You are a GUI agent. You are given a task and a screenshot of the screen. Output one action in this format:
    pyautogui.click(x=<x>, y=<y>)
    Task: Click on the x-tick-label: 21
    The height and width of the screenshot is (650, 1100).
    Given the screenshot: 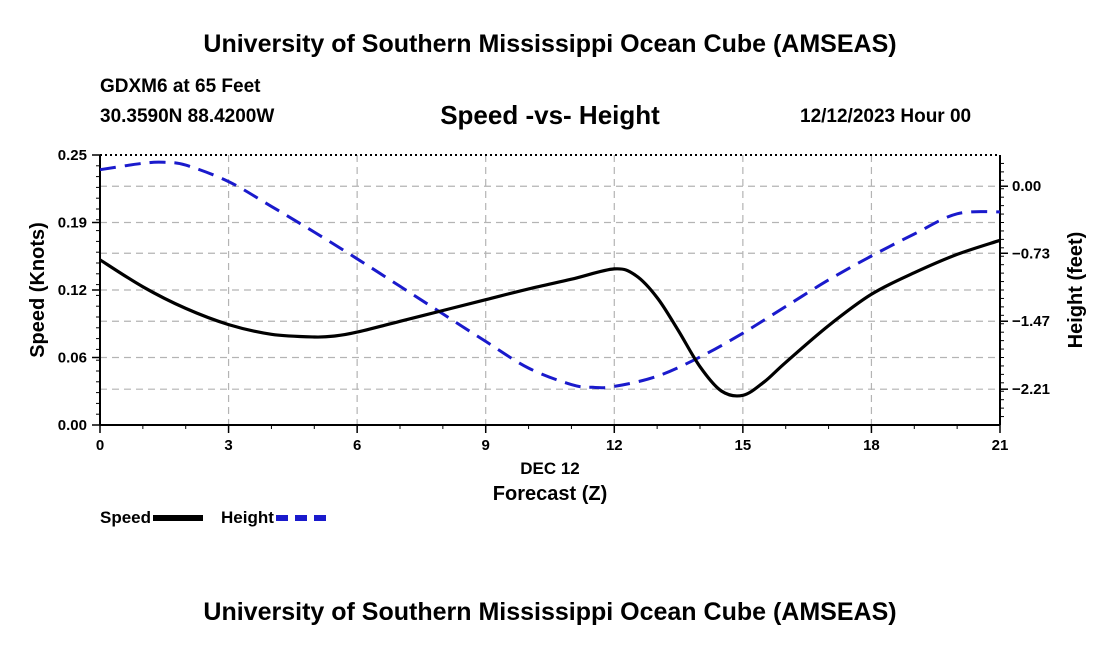 What is the action you would take?
    pyautogui.click(x=1000, y=445)
    